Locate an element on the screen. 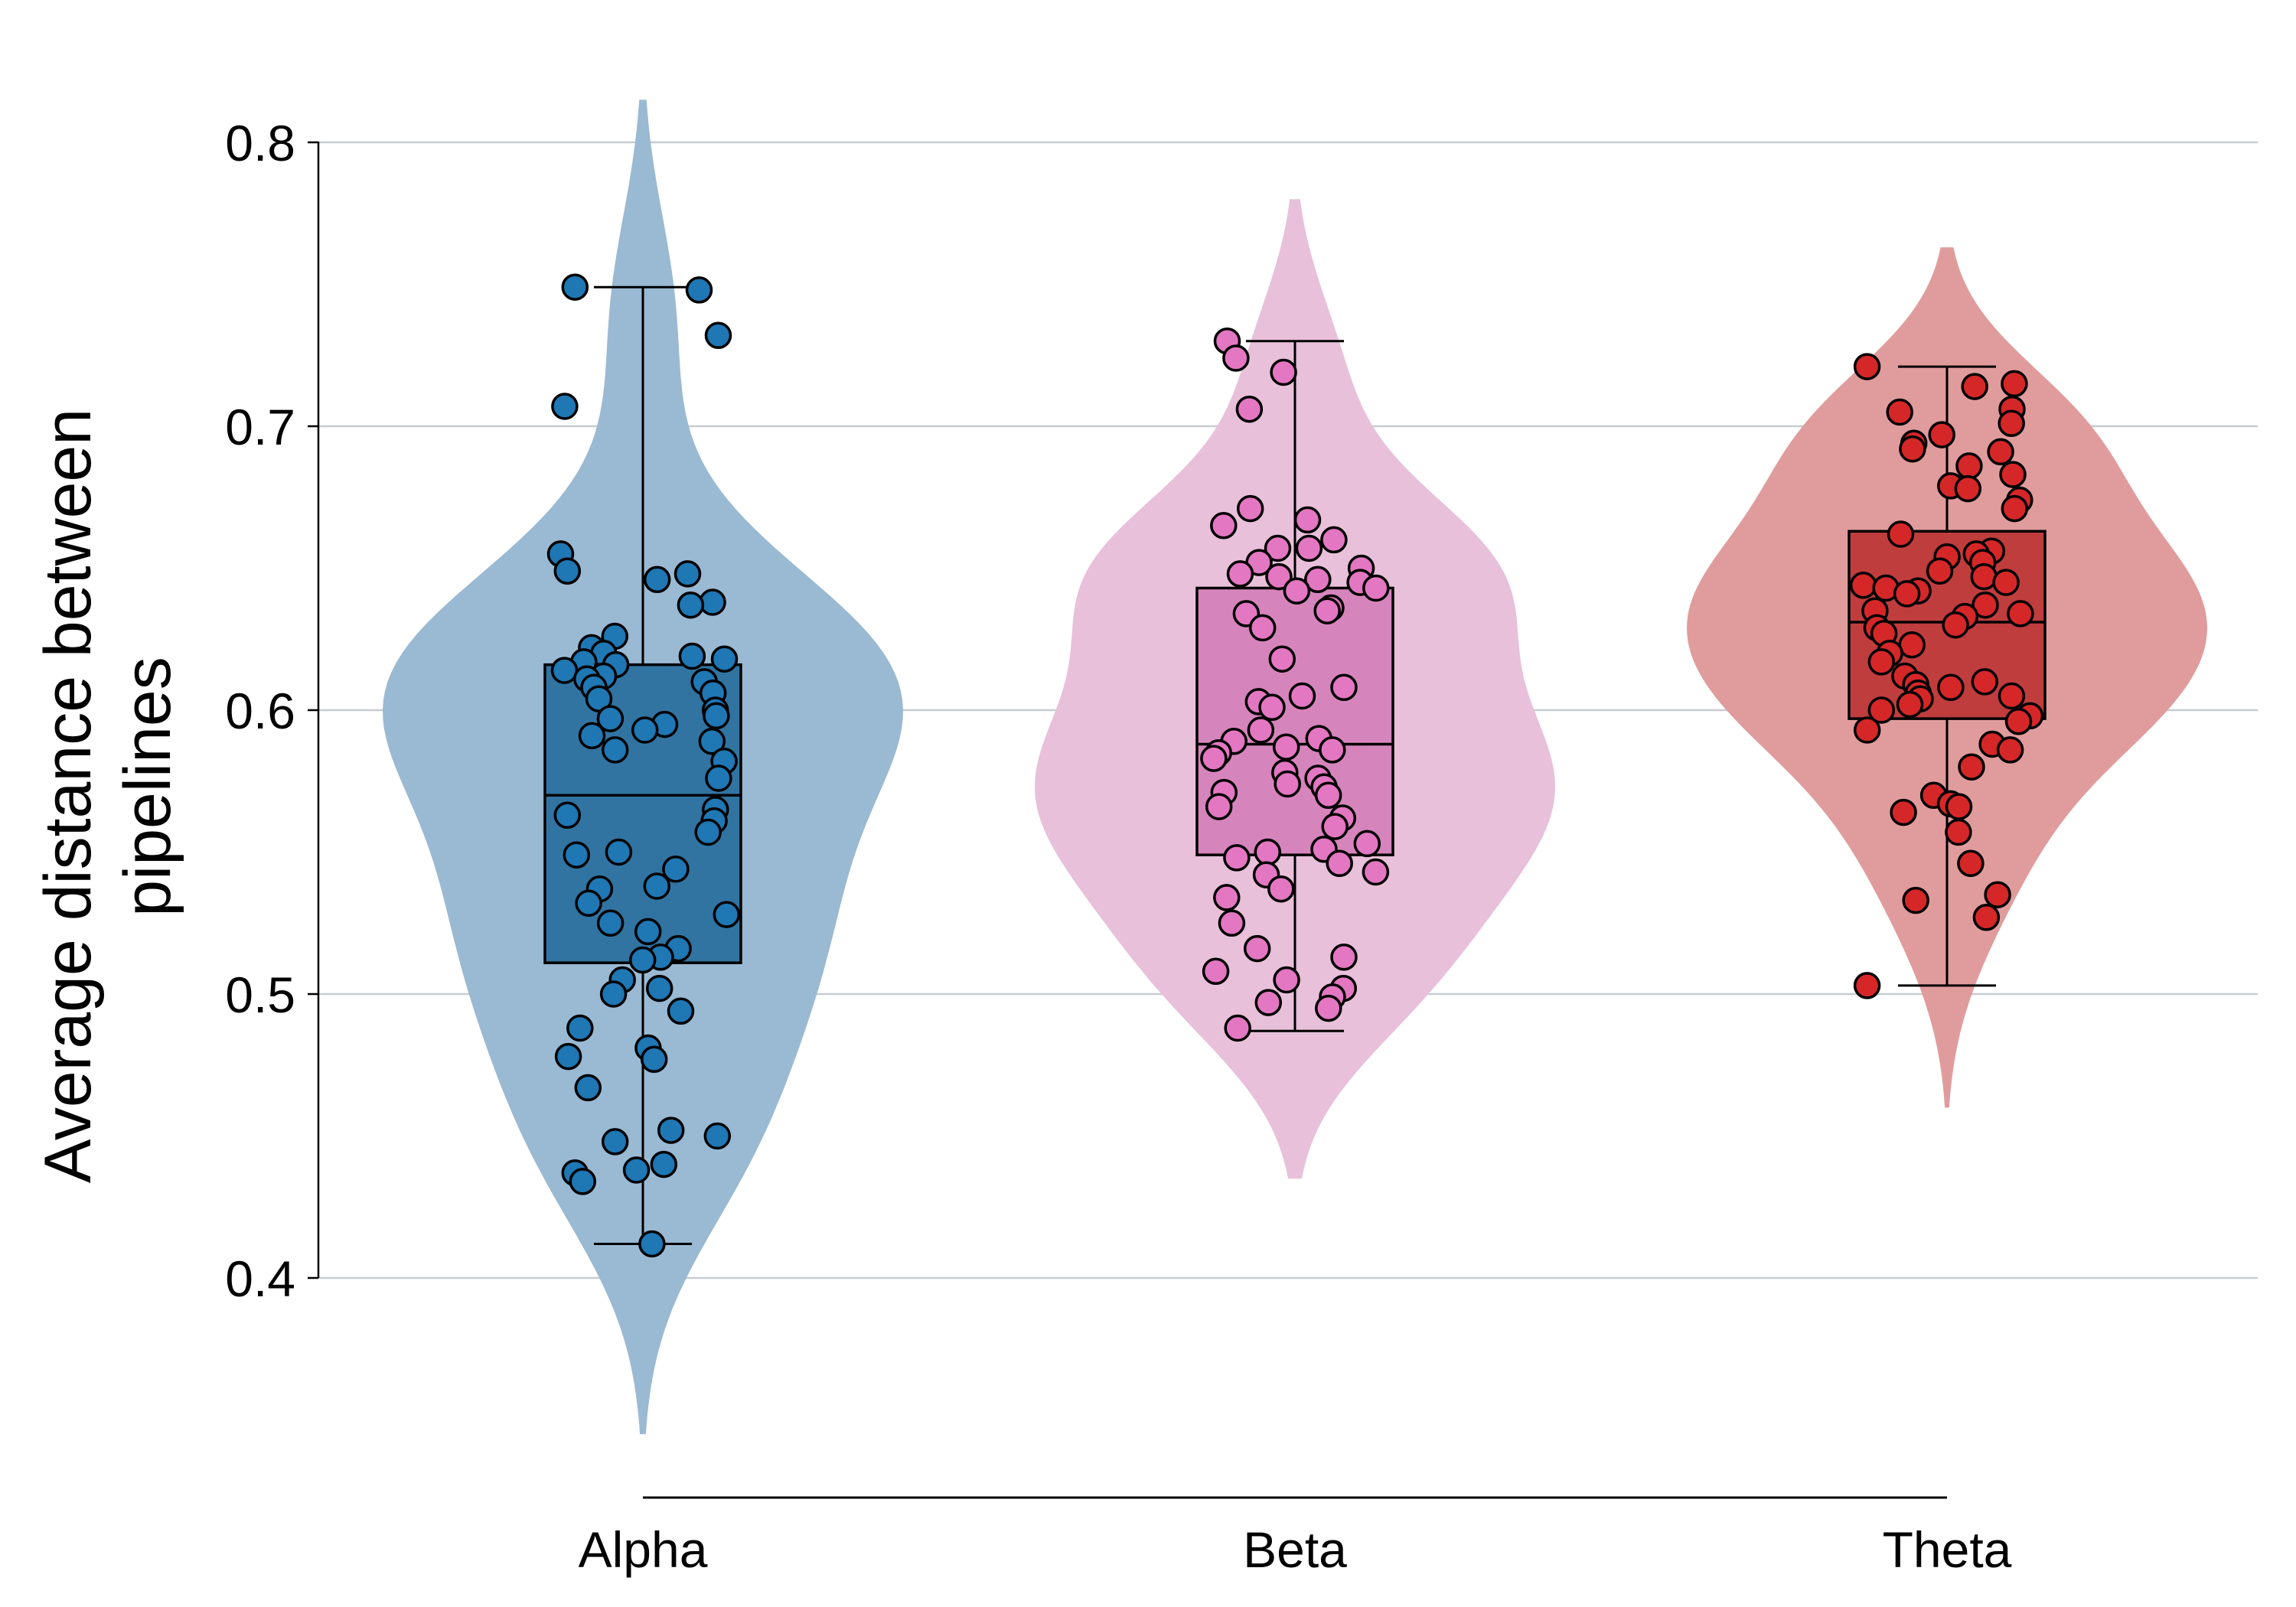 This screenshot has height=1607, width=2296. x-tick-label: Beta is located at coordinates (1295, 1549).